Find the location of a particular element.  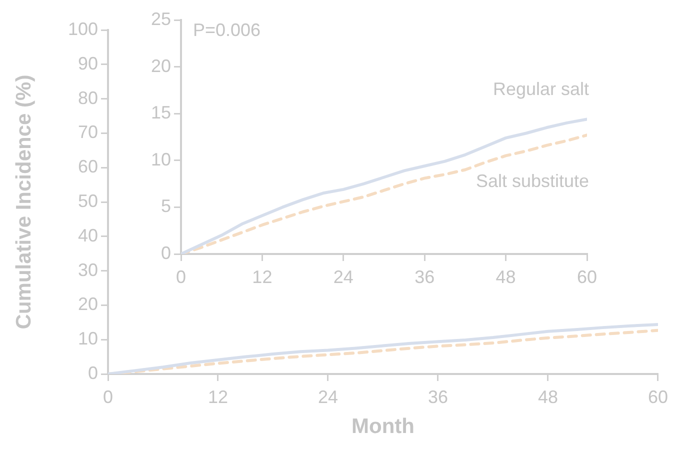

annotation: P=0.006 is located at coordinates (227, 30).